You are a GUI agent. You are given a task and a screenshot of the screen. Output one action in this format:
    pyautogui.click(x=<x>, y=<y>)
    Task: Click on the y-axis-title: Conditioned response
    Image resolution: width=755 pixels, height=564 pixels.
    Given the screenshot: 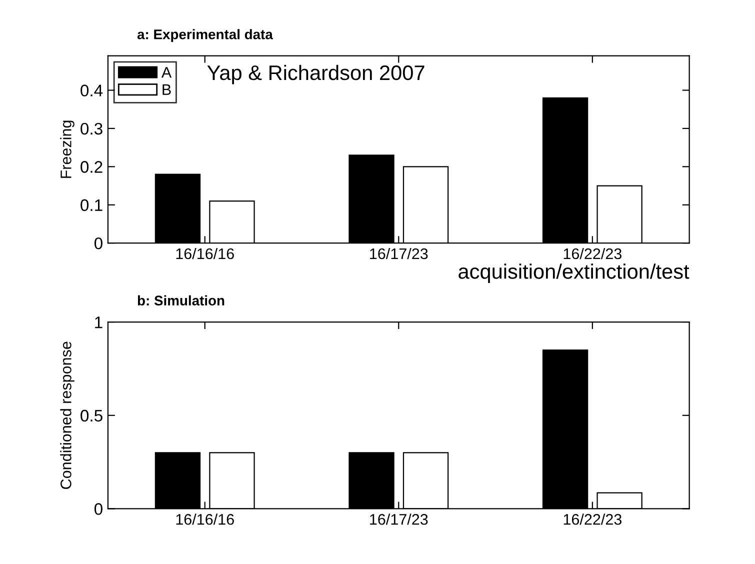 What is the action you would take?
    pyautogui.click(x=67, y=415)
    